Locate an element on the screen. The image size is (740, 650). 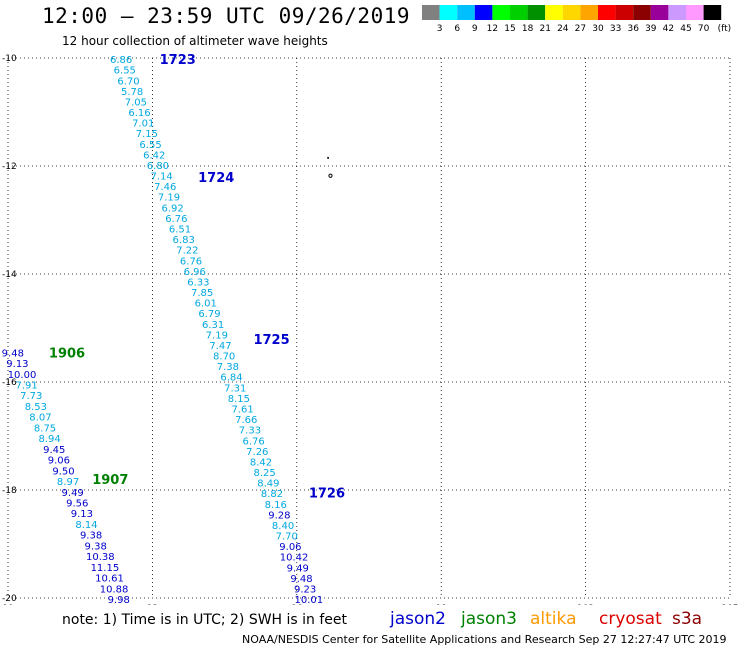
satellite-cryosat: cryosat is located at coordinates (630, 619).